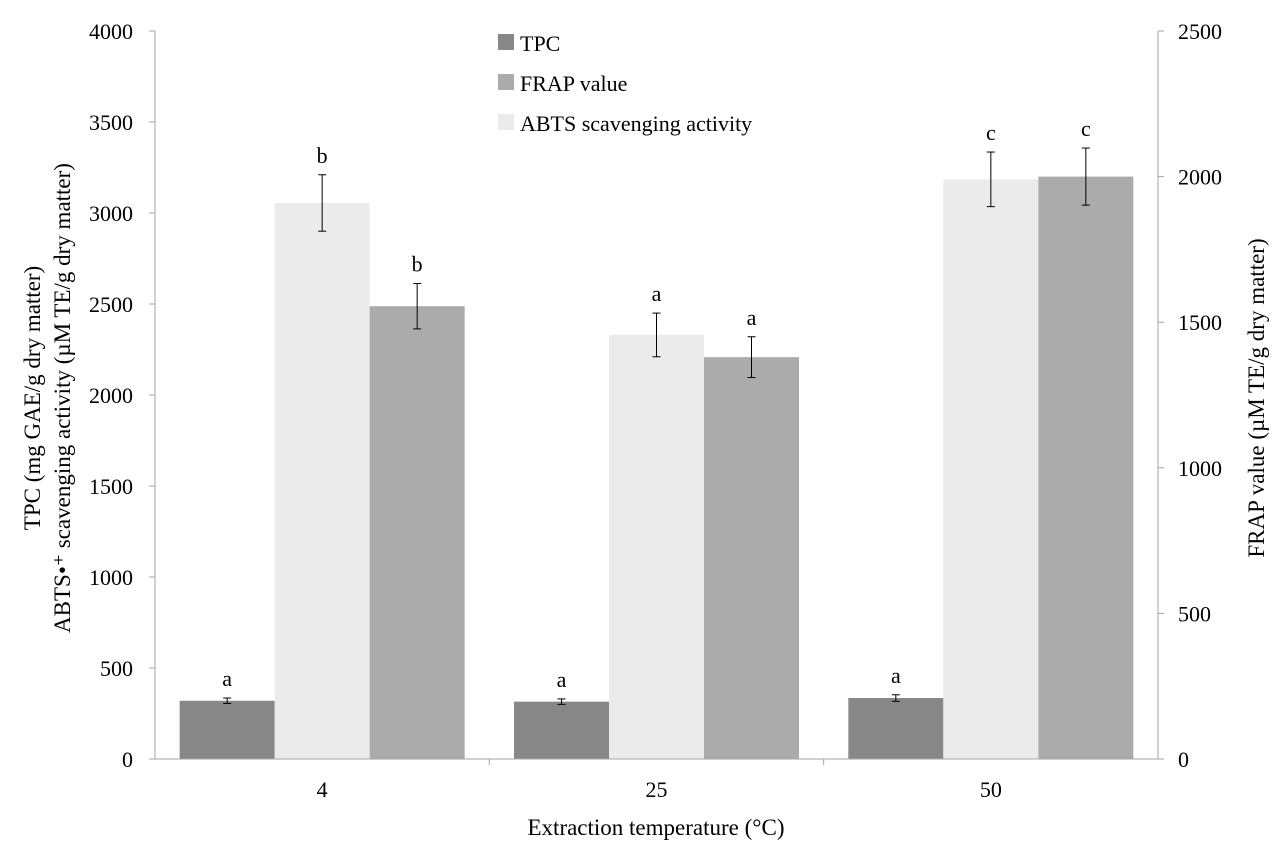  I want to click on right-y-axis-title: FRAP value (µM TE/g dry matter), so click(1256, 397).